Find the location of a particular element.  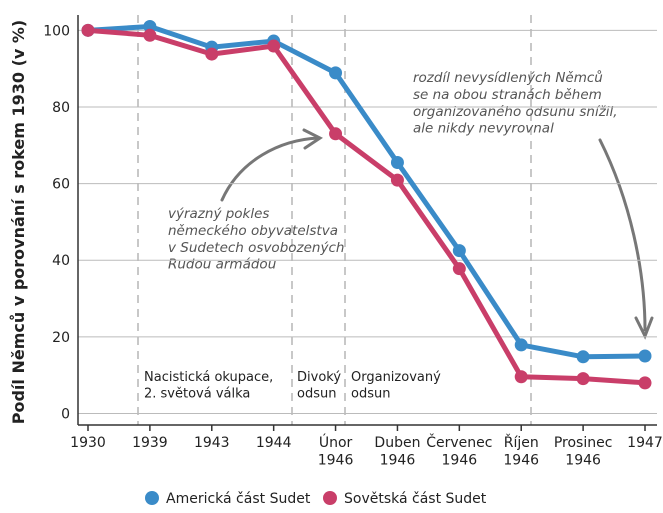

x-tick-label: Duben 1946 is located at coordinates (397, 452).